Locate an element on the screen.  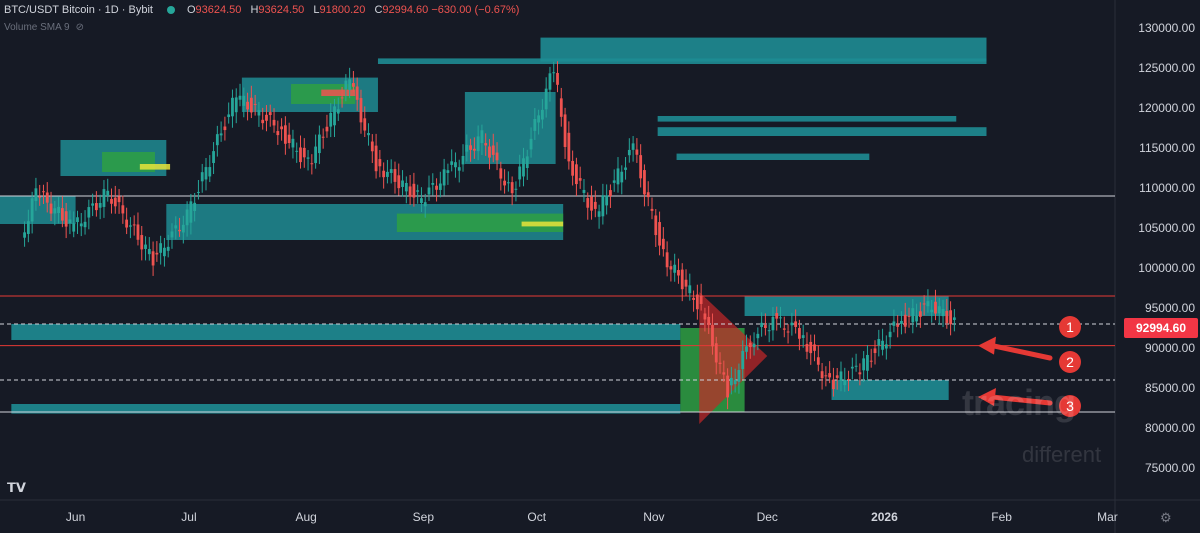
annotation-number: 1 is located at coordinates (1070, 327).